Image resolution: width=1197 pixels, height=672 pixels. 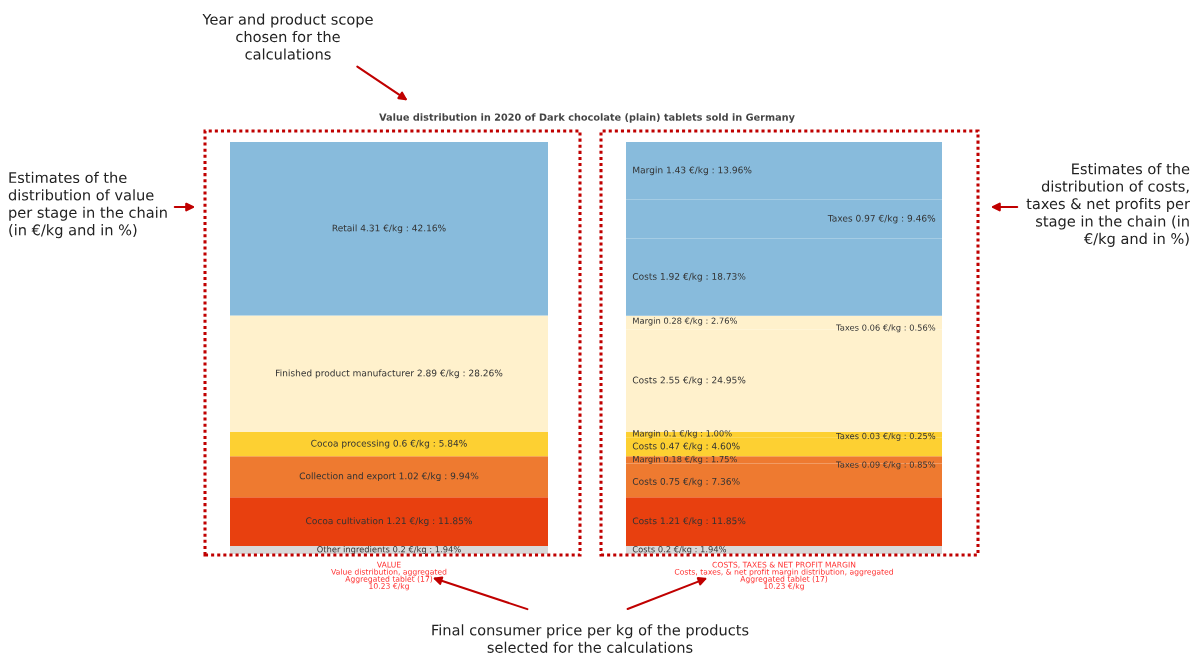 I want to click on data-label: Costs 0.47 €/kg : 4.60%, so click(x=686, y=447).